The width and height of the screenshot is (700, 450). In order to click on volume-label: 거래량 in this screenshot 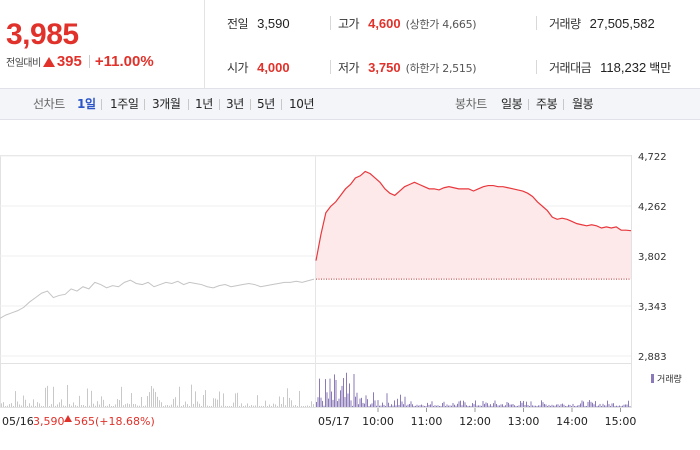, I will do `click(565, 24)`.